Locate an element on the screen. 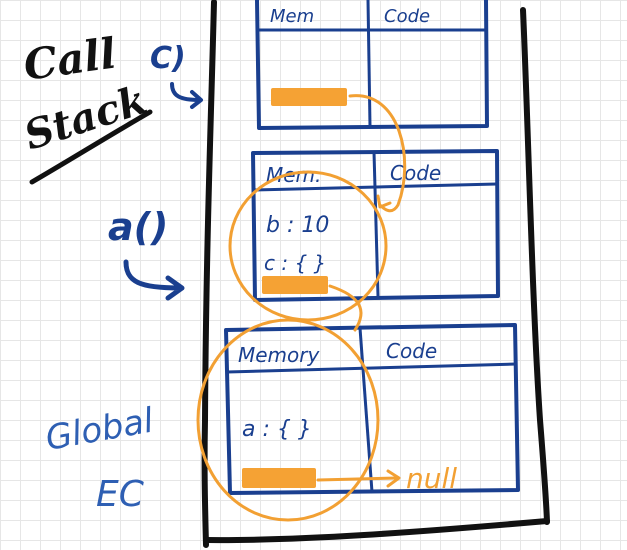 The width and height of the screenshot is (627, 550). c-call-label: C) is located at coordinates (168, 58).